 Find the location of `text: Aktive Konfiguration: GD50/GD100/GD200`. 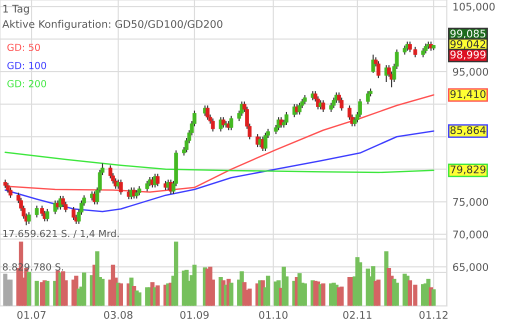

text: Aktive Konfiguration: GD50/GD100/GD200 is located at coordinates (112, 25).